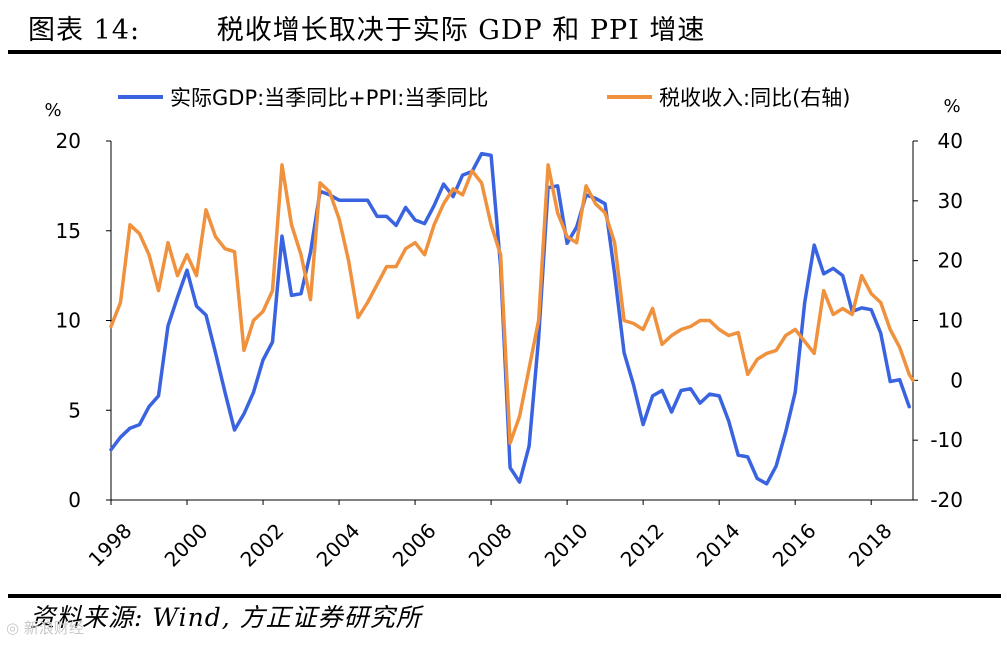 The height and width of the screenshot is (645, 1007). Describe the element at coordinates (68, 321) in the screenshot. I see `left-y-tick-label: 10` at that location.